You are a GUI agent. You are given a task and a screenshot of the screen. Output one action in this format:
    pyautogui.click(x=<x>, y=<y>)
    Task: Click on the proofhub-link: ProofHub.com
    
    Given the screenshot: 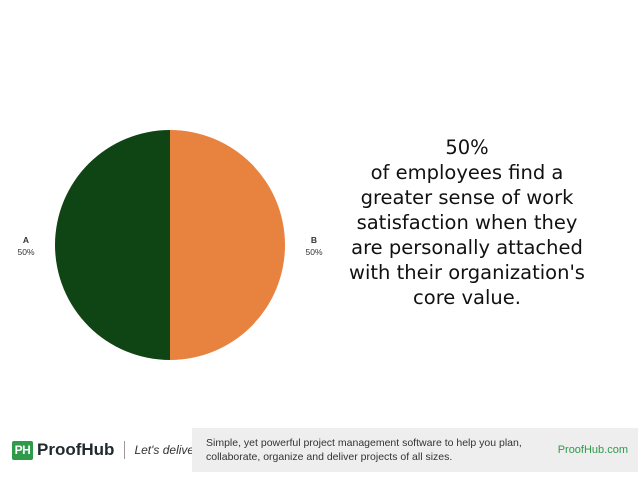 What is the action you would take?
    pyautogui.click(x=592, y=450)
    